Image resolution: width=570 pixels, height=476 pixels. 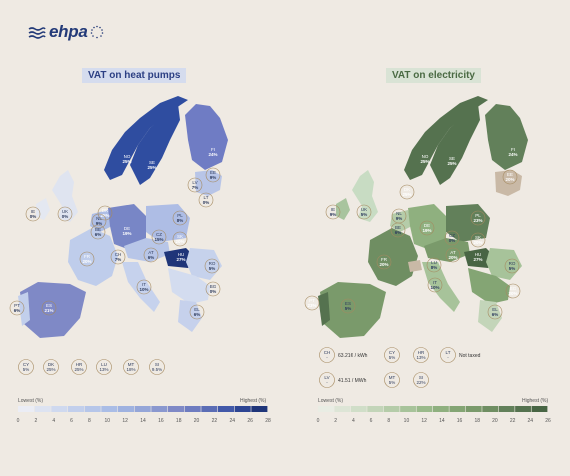 I want to click on el-legend-low: Lowest (%), so click(x=331, y=401).